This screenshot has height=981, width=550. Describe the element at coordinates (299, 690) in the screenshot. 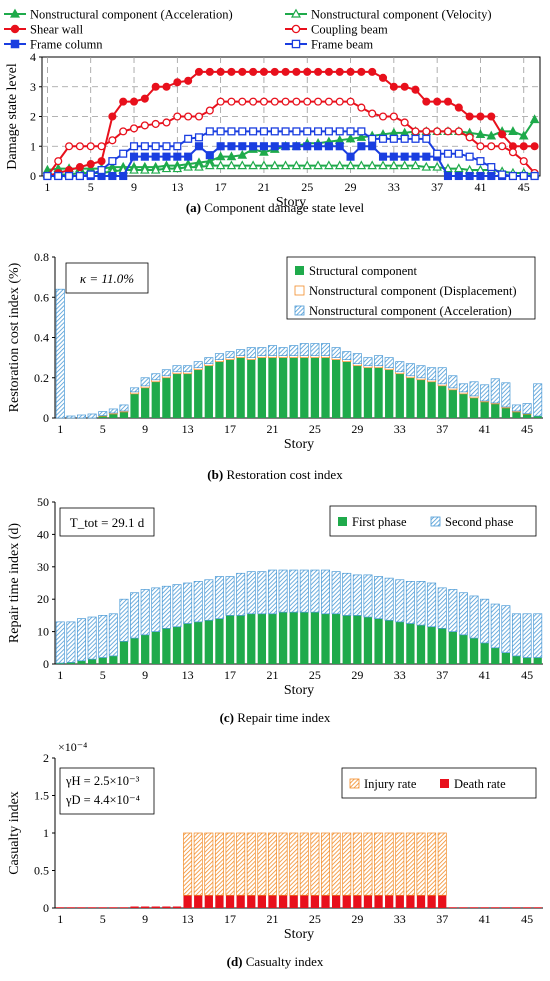

I see `x-axis-label: Story` at that location.